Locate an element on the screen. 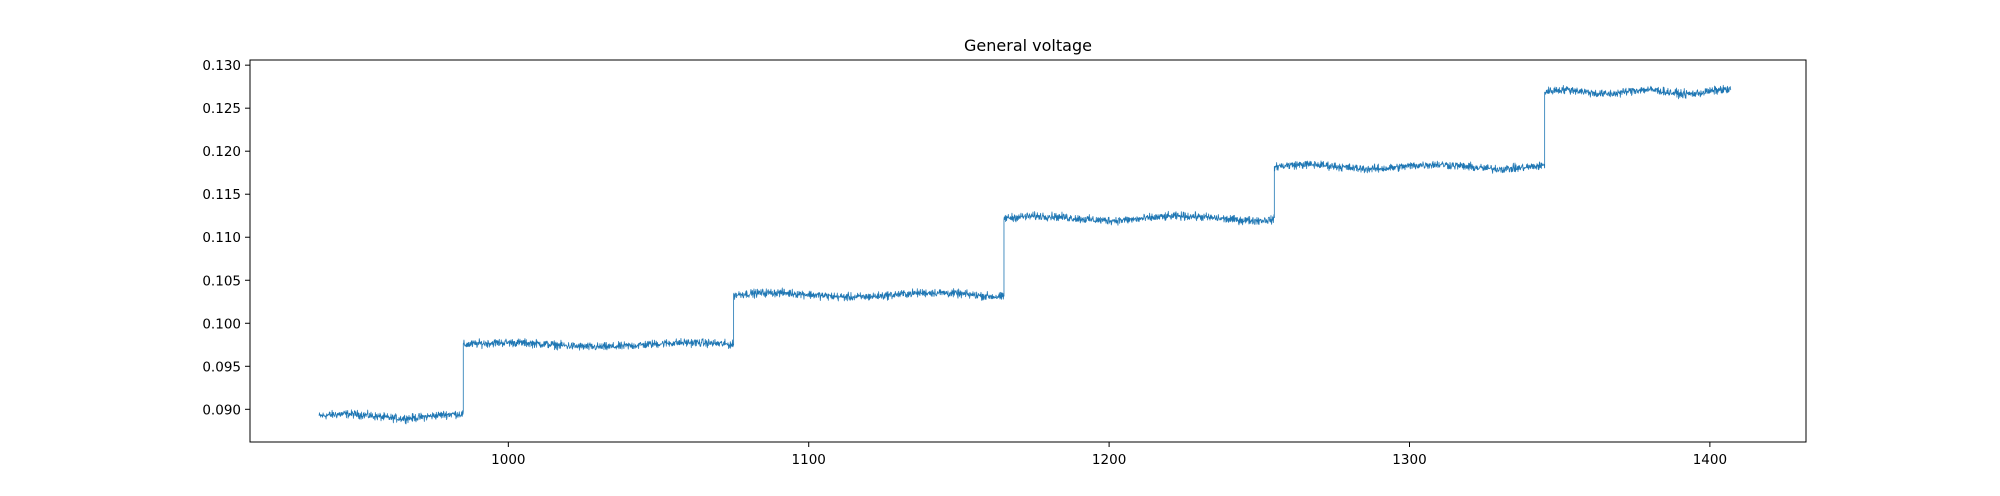  y-tick-label: 0.120 is located at coordinates (221, 152).